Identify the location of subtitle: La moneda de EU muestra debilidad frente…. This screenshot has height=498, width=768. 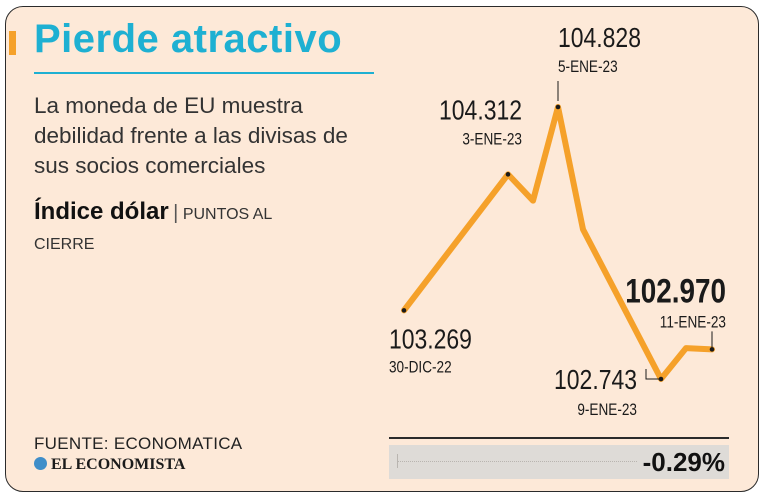
(191, 135).